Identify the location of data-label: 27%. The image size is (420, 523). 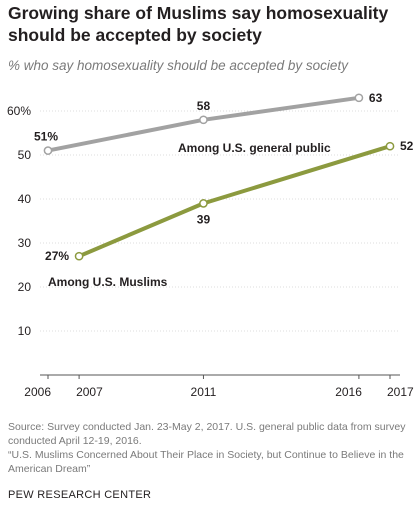
(57, 256).